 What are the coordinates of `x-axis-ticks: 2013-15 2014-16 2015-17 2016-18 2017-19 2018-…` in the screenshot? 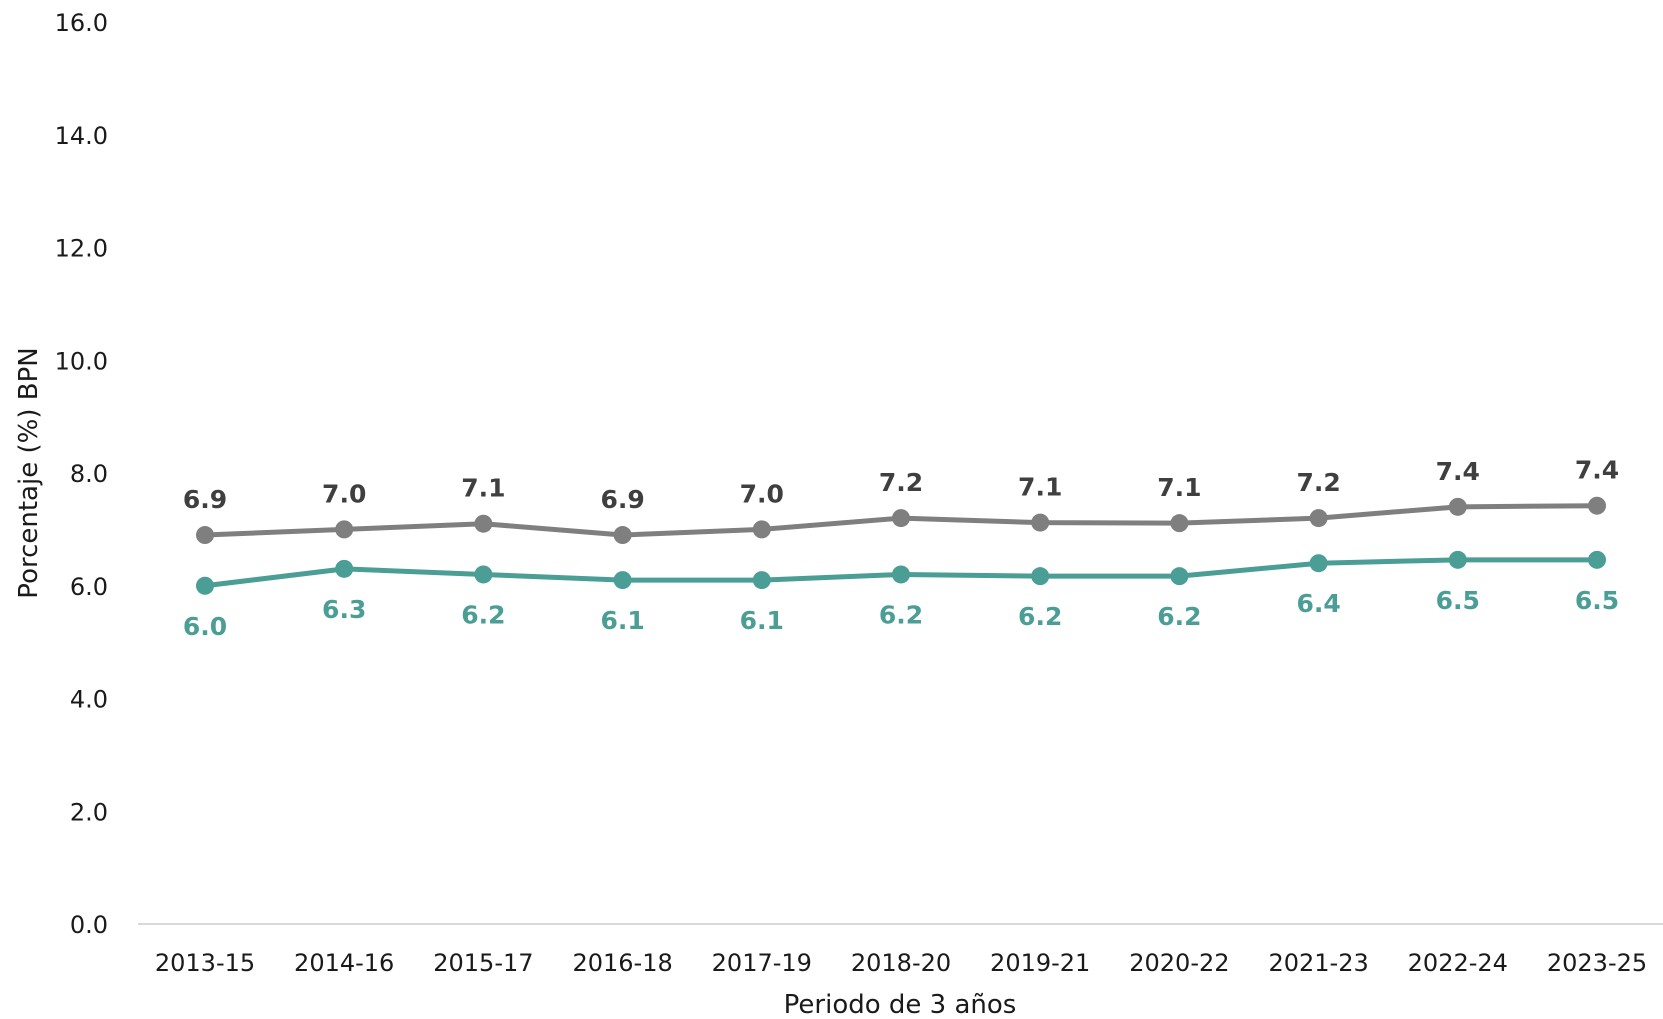 It's located at (901, 963).